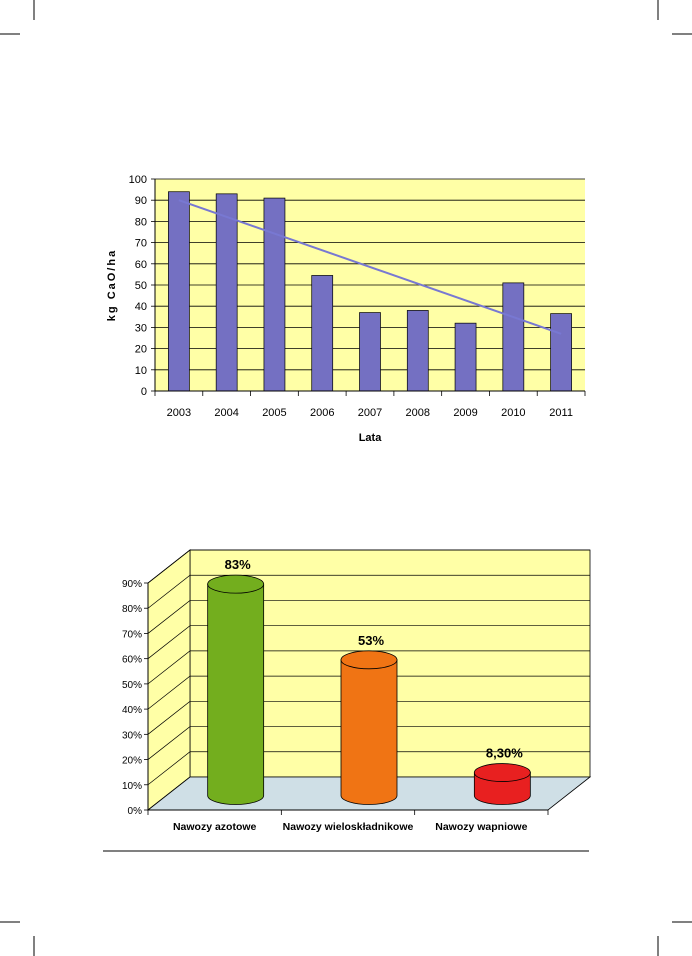 The width and height of the screenshot is (692, 956). I want to click on y-tick-label: 60, so click(141, 265).